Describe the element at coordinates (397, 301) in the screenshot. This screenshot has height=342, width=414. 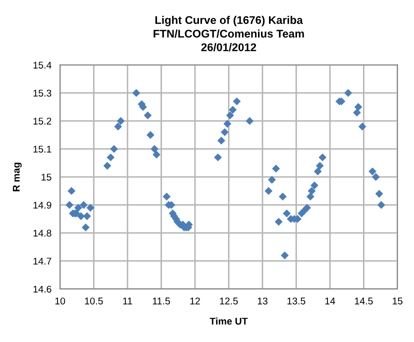
I see `x-tick-label: 15` at that location.